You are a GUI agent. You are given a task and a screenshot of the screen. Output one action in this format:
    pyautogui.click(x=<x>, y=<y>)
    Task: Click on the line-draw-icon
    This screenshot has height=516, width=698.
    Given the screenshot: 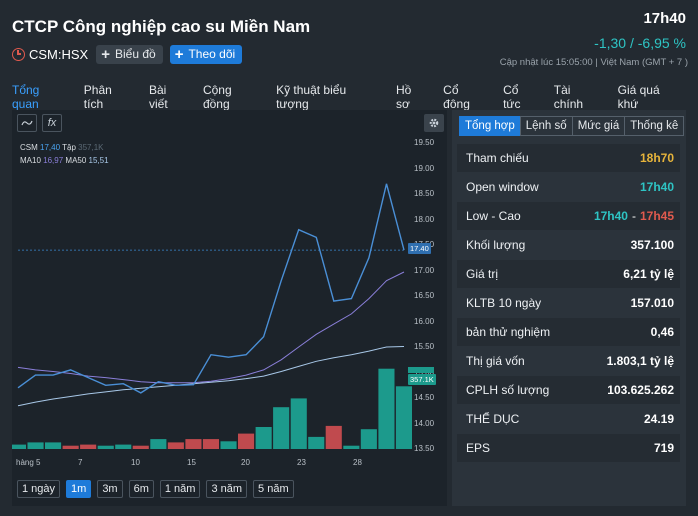 What is the action you would take?
    pyautogui.click(x=27, y=123)
    